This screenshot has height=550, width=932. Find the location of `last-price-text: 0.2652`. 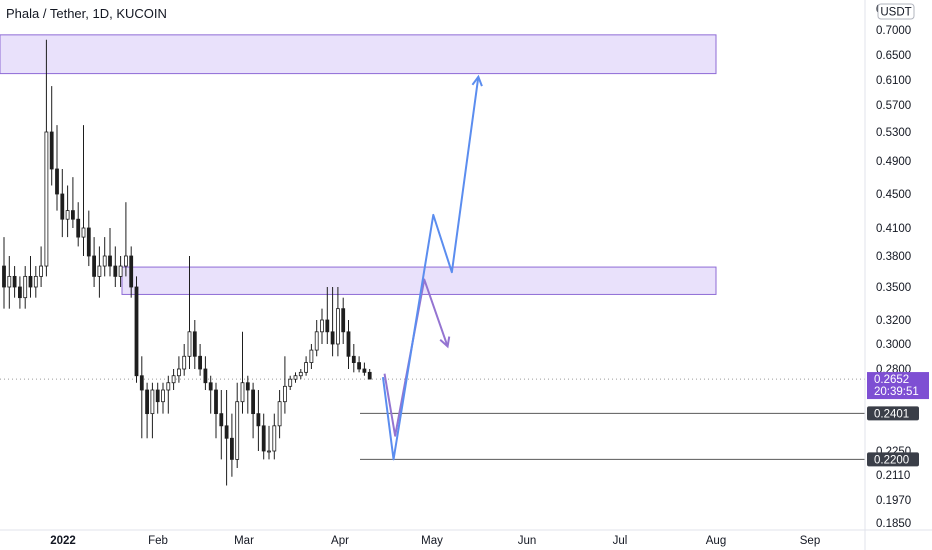

last-price-text: 0.2652 is located at coordinates (891, 380).